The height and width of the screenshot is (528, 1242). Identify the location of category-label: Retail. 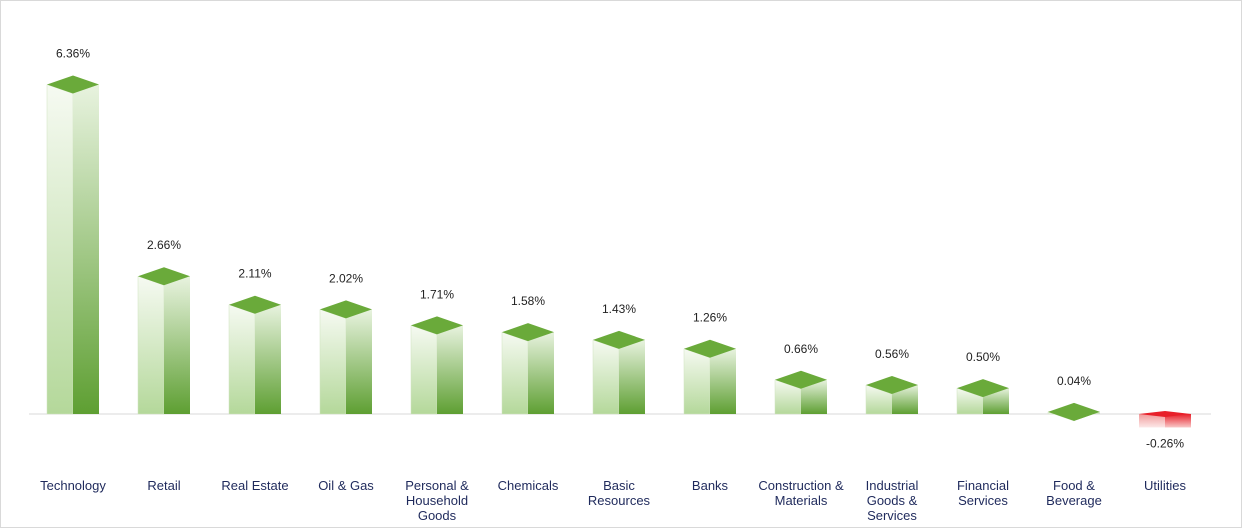
(163, 485).